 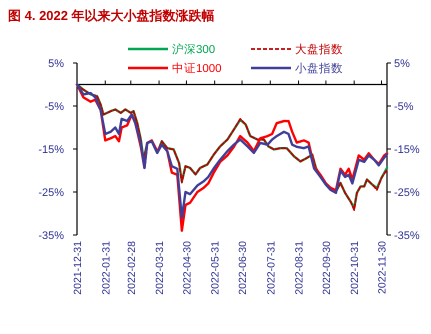 What do you see at coordinates (111, 15) in the screenshot?
I see `title: 图 4. 2022 年以来大小盘指数涨跌幅` at bounding box center [111, 15].